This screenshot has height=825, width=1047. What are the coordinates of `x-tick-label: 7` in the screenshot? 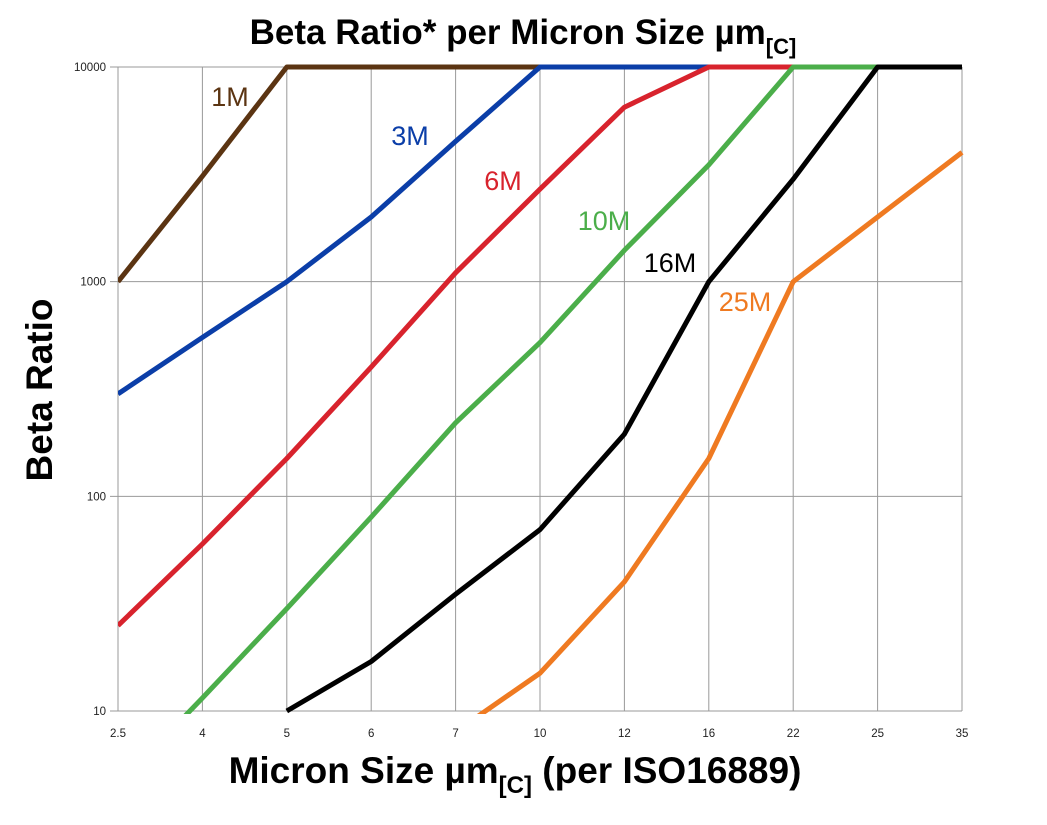 It's located at (455, 734).